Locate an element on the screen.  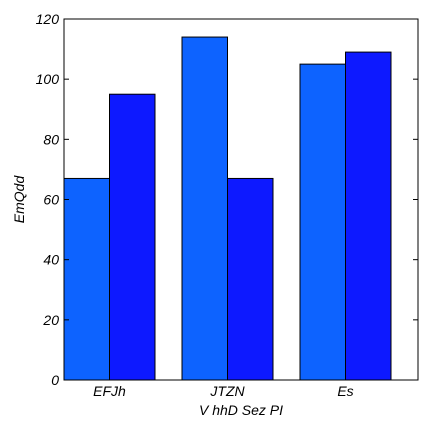
y-tick-label: 40 is located at coordinates (51, 260).